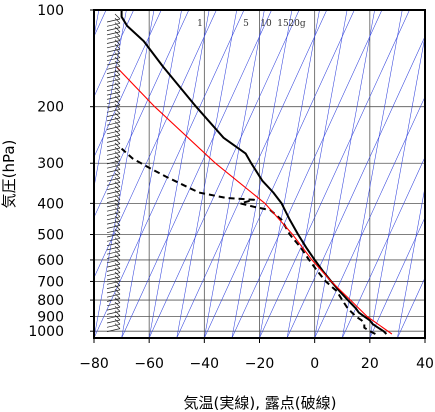  Describe the element at coordinates (9, 174) in the screenshot. I see `y-axis-title: 気圧(hPa)` at that location.